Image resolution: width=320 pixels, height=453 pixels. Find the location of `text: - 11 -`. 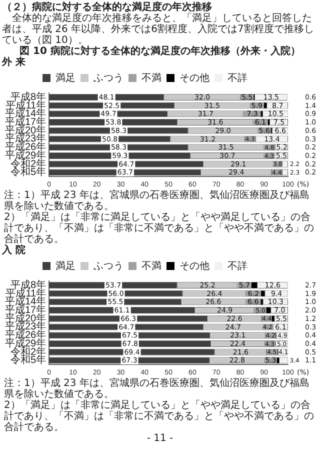

text: - 11 - is located at coordinates (160, 438).